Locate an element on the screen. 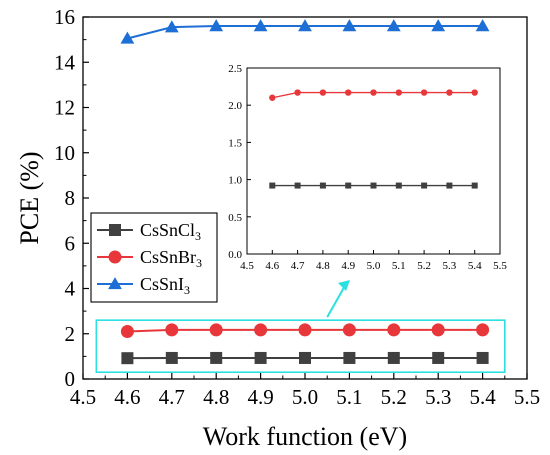 The height and width of the screenshot is (455, 550). legend-marker-cssnbr3 is located at coordinates (115, 257).